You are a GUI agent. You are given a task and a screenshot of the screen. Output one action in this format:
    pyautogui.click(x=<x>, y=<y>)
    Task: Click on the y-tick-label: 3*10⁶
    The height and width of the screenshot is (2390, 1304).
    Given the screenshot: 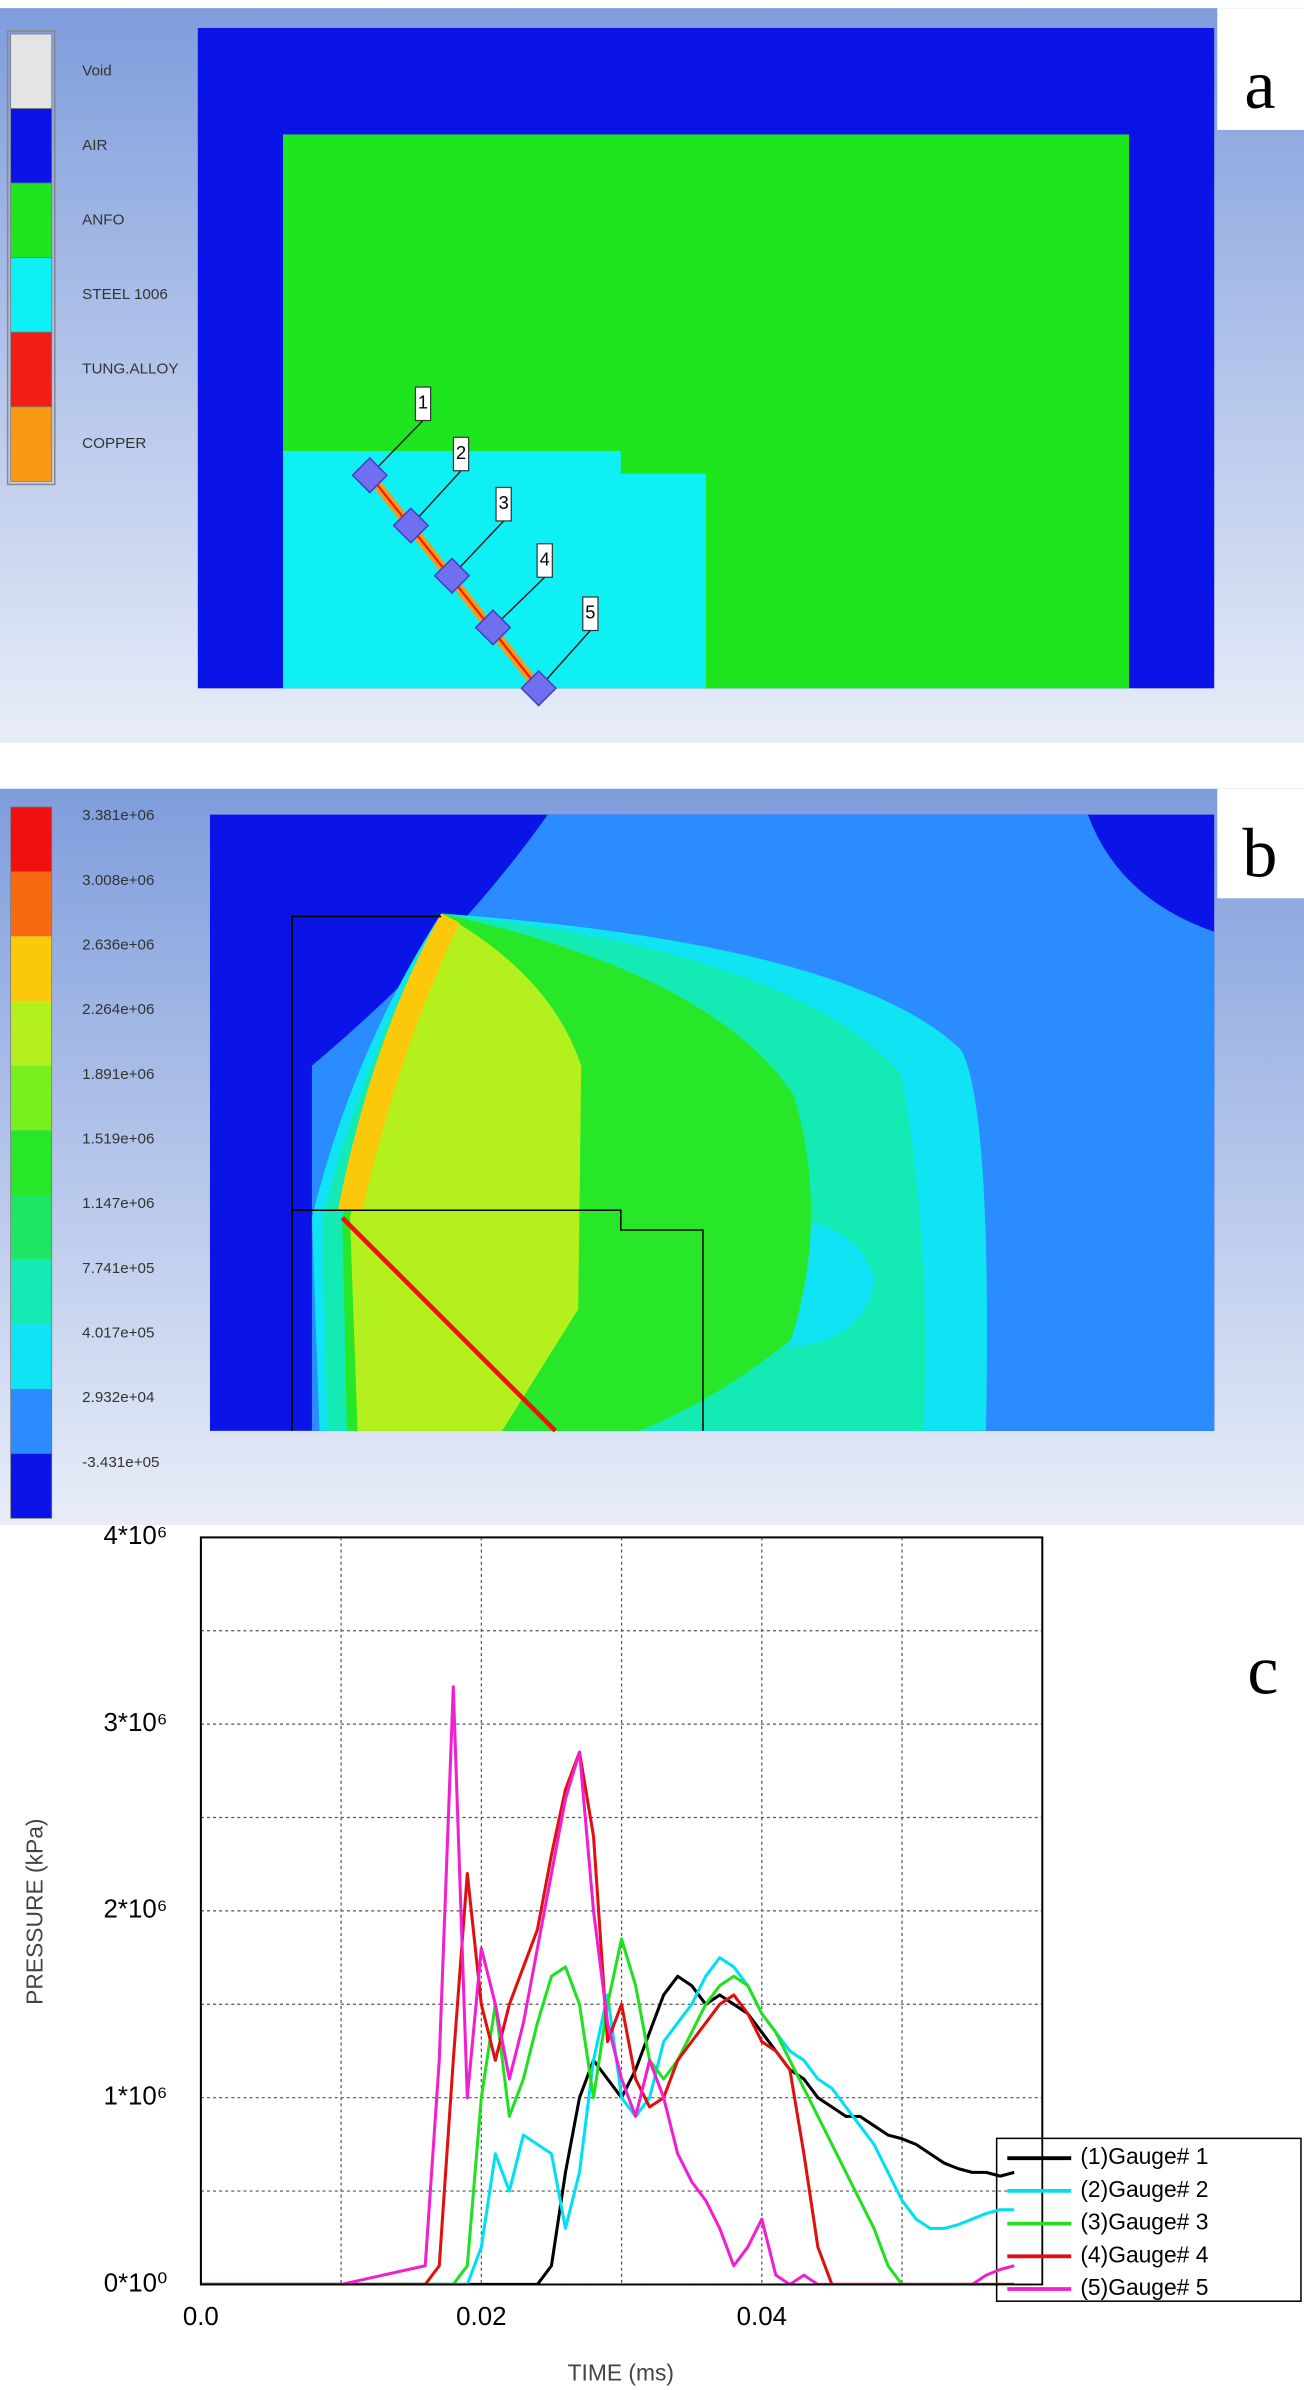 What is the action you would take?
    pyautogui.click(x=136, y=1723)
    